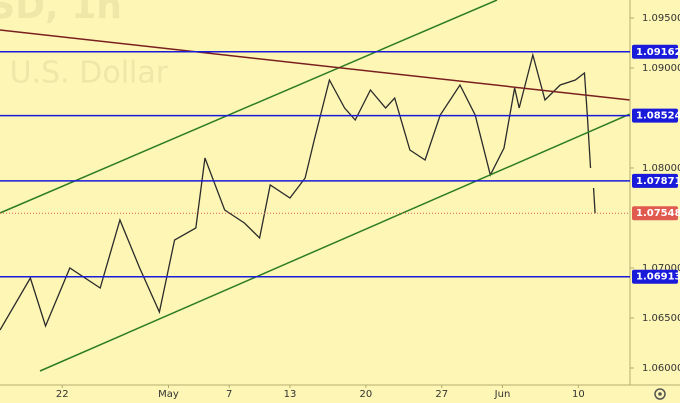 The width and height of the screenshot is (680, 403). What do you see at coordinates (578, 394) in the screenshot?
I see `x-tick-label: 10` at bounding box center [578, 394].